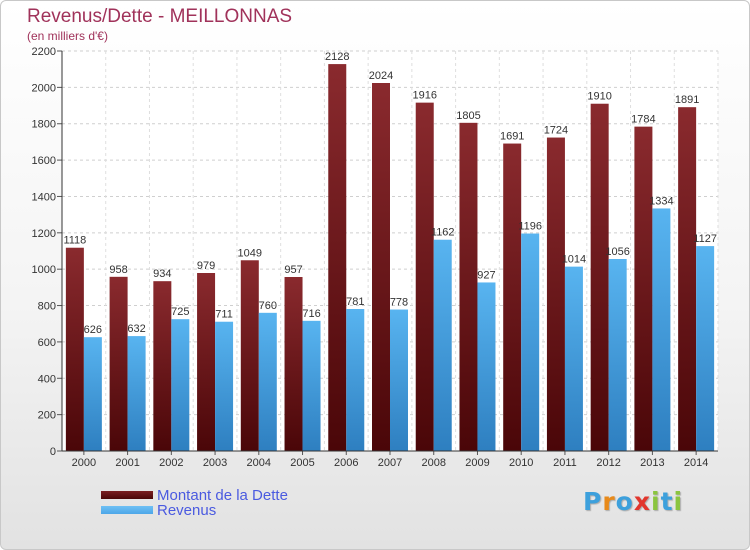 Image resolution: width=750 pixels, height=550 pixels. What do you see at coordinates (337, 57) in the screenshot?
I see `data-label: 2128` at bounding box center [337, 57].